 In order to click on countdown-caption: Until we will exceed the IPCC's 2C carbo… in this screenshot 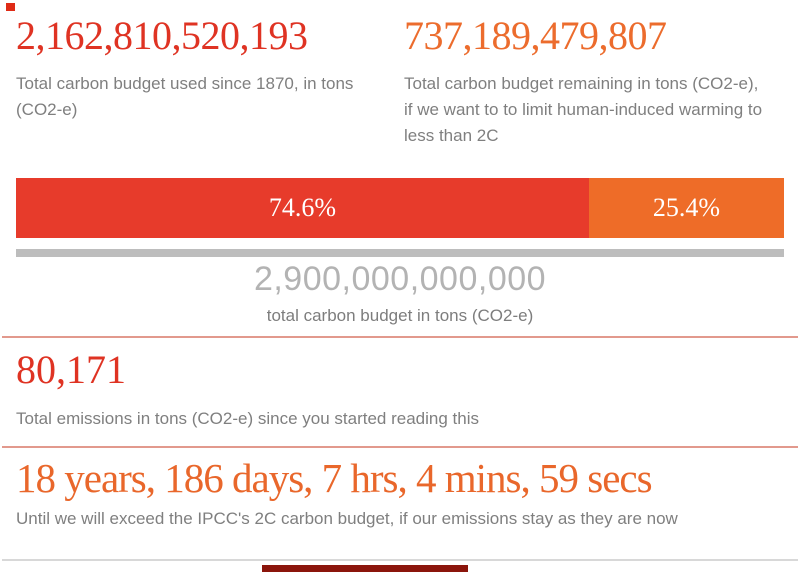, I will do `click(347, 518)`.